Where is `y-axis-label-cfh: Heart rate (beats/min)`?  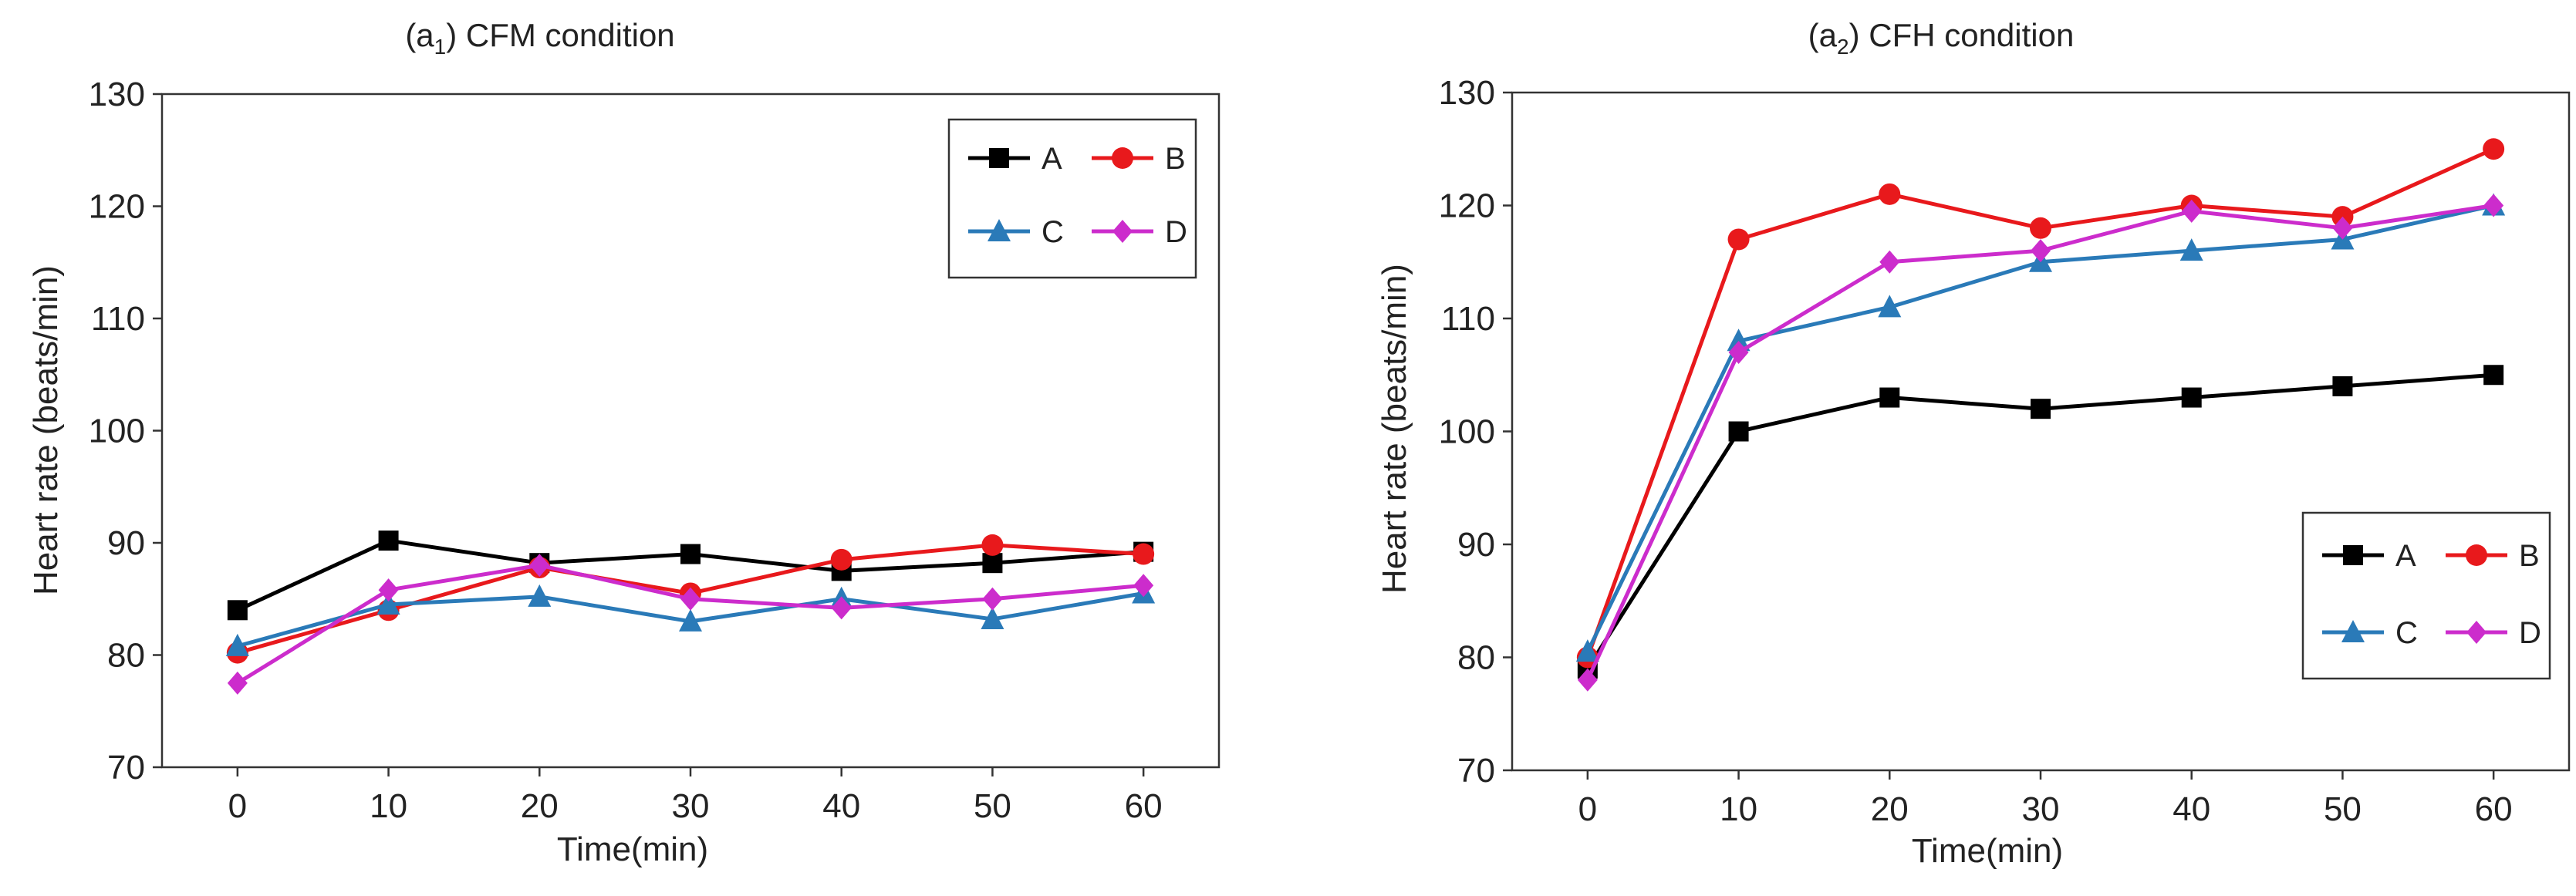 y-axis-label-cfh: Heart rate (beats/min) is located at coordinates (1394, 429).